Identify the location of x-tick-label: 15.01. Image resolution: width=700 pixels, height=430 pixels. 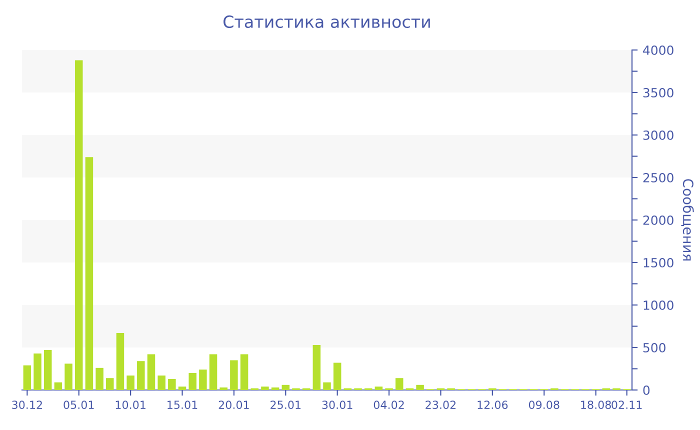
(183, 405).